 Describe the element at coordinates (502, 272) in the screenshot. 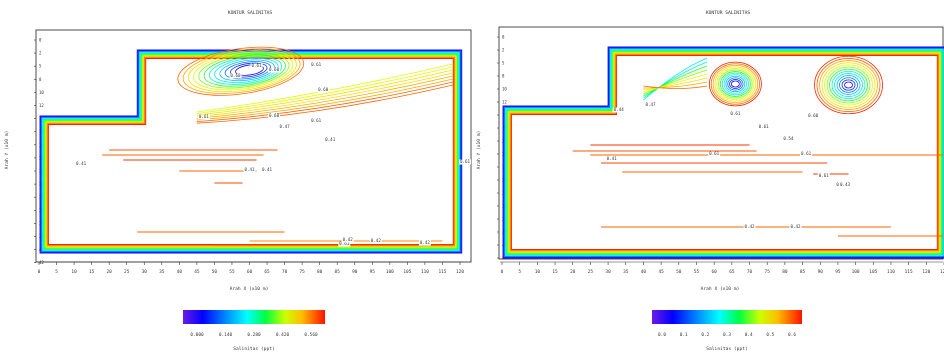

I see `x-tick-label: 0` at that location.